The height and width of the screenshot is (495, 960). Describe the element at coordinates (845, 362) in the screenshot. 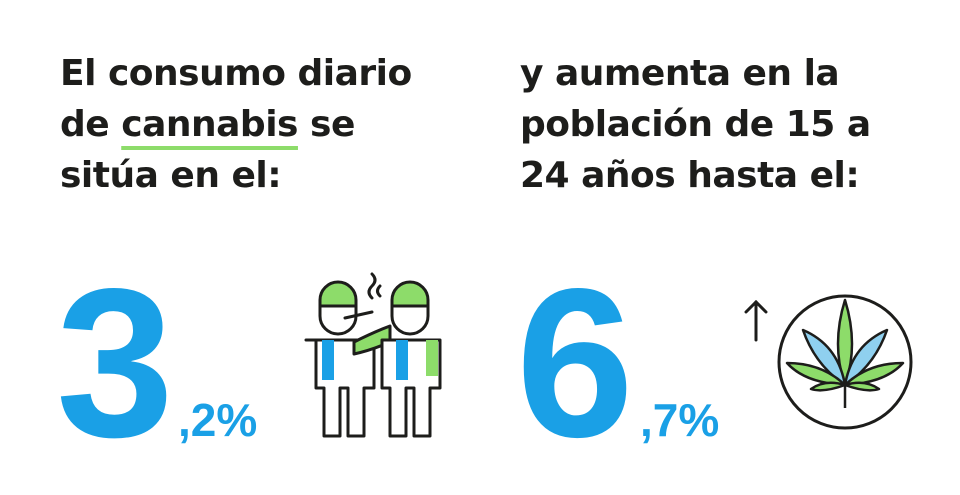

I see `cannabis-icon` at that location.